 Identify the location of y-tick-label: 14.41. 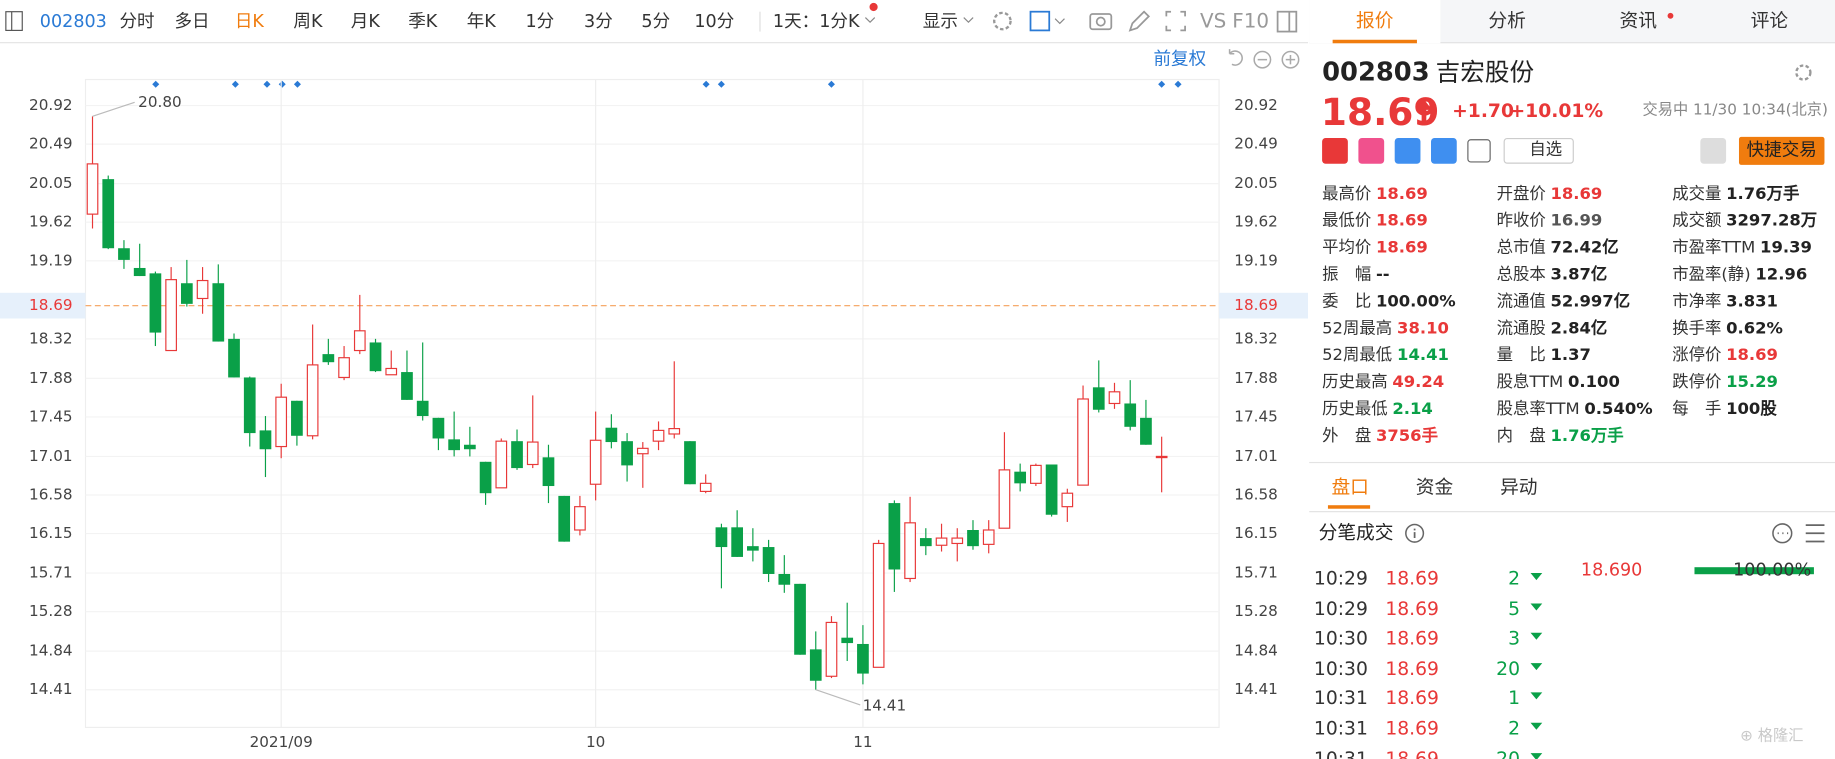
(51, 689).